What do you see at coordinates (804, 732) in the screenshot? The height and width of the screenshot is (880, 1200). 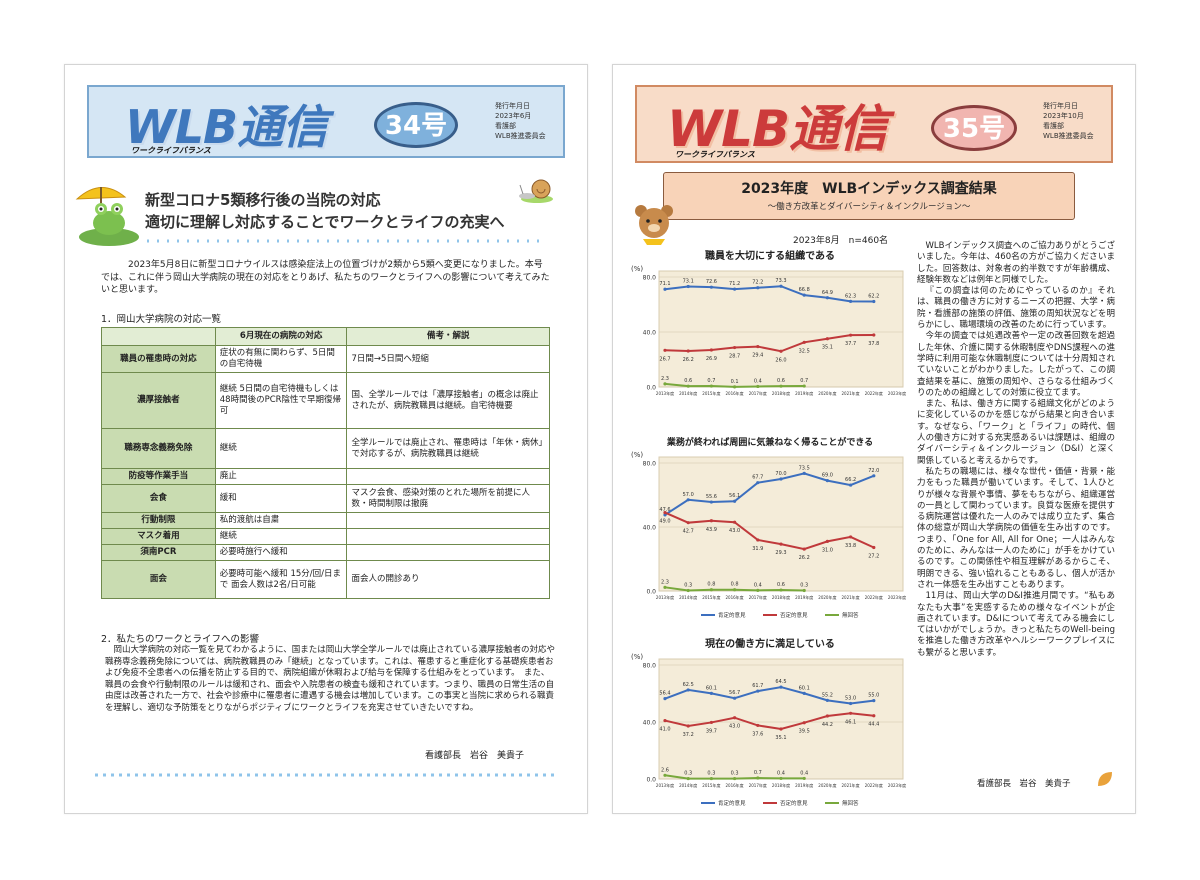 I see `data-label: 39.5` at bounding box center [804, 732].